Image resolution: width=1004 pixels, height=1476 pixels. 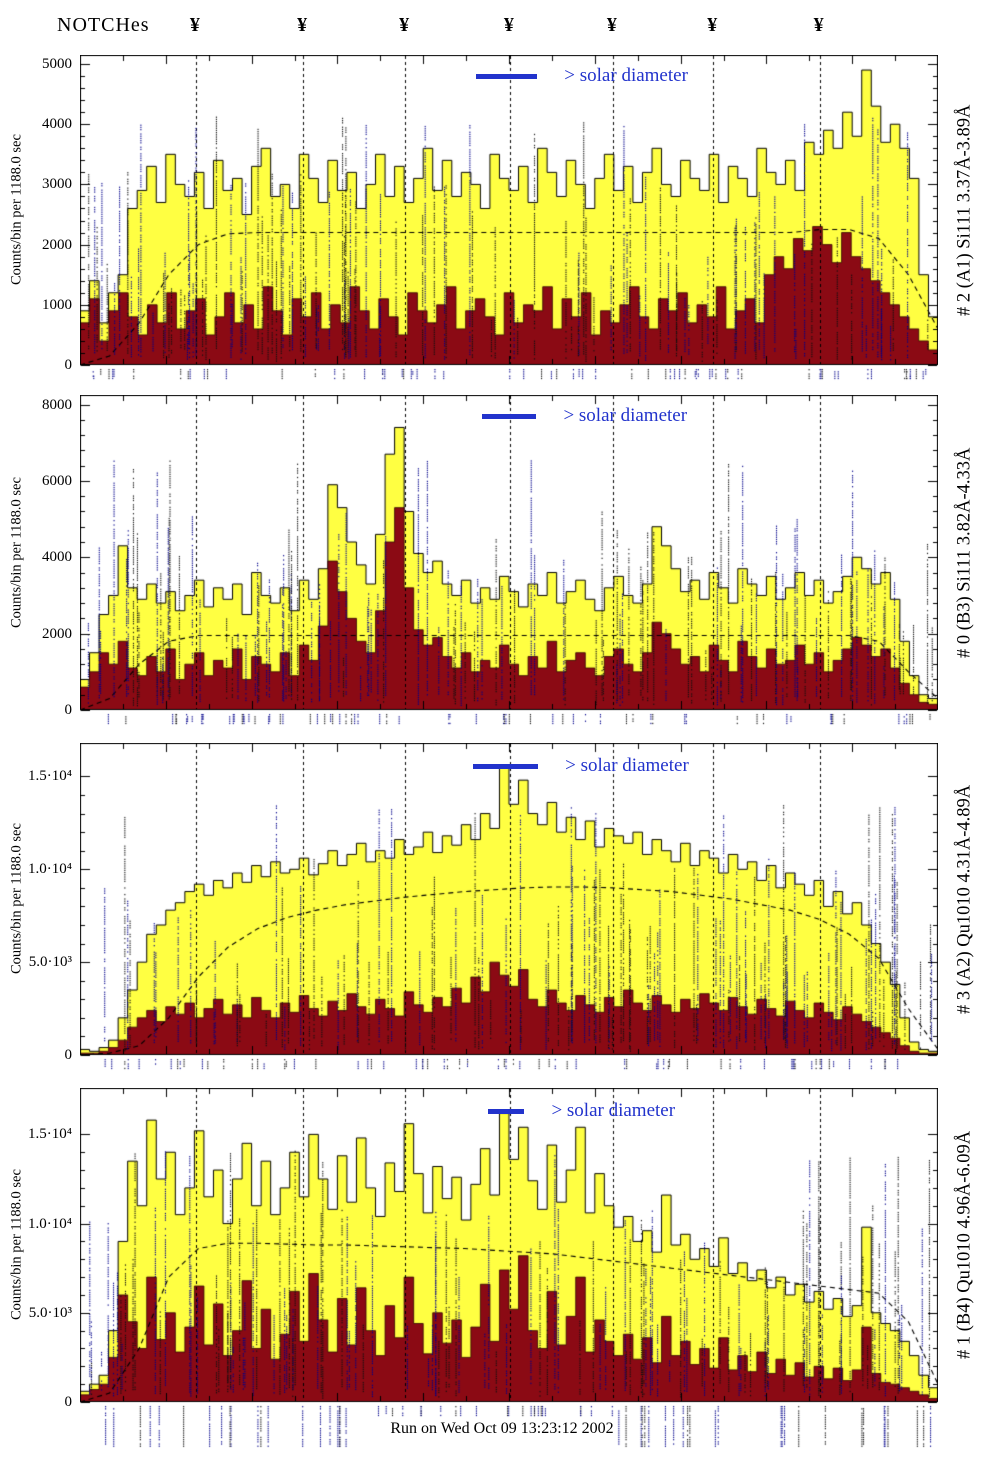 I want to click on run-timestamp: Run on Wed Oct 09 13:23:12 2002, so click(x=502, y=1428).